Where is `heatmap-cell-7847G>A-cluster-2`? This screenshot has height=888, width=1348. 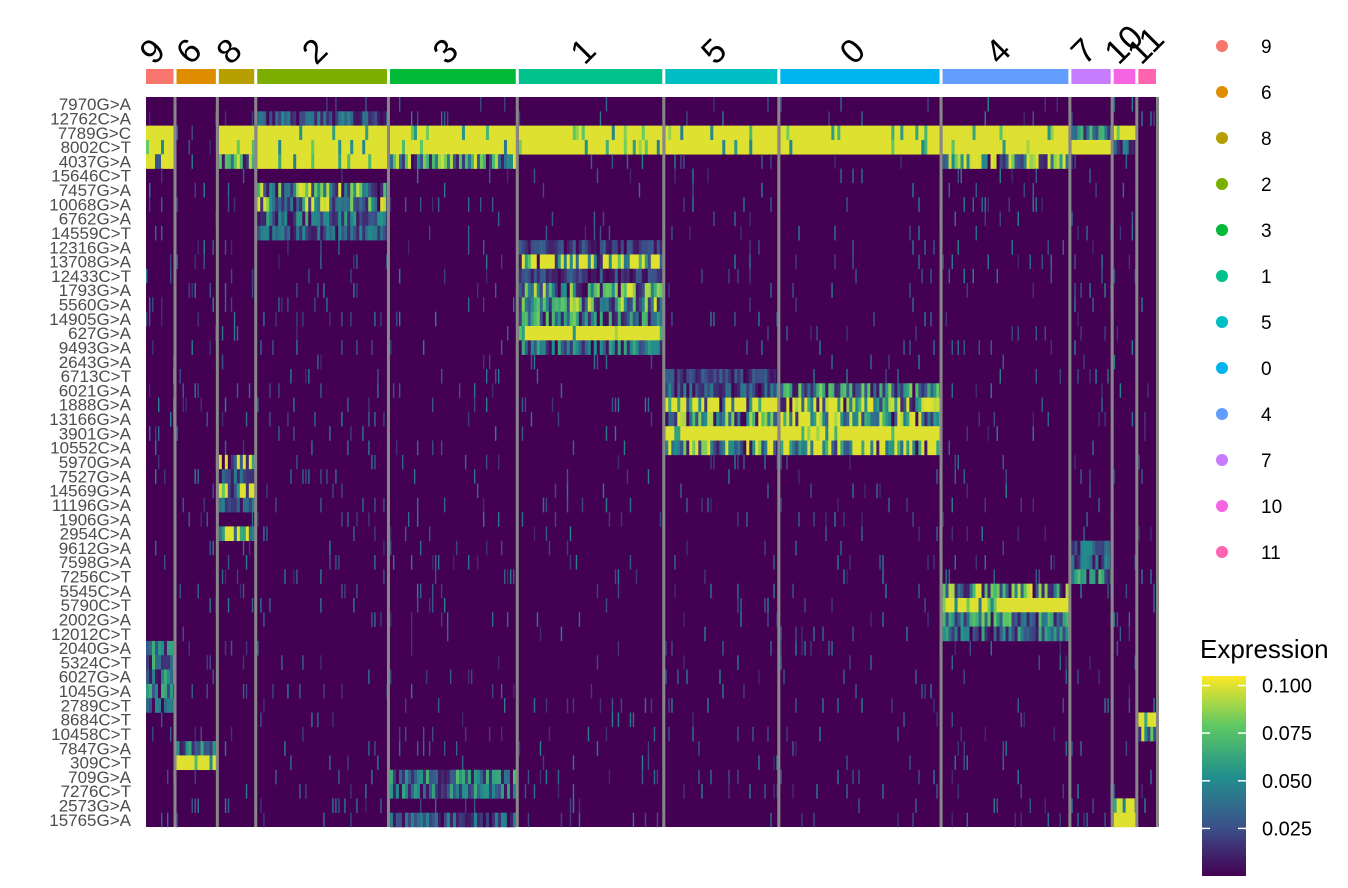 heatmap-cell-7847G>A-cluster-2 is located at coordinates (330, 748).